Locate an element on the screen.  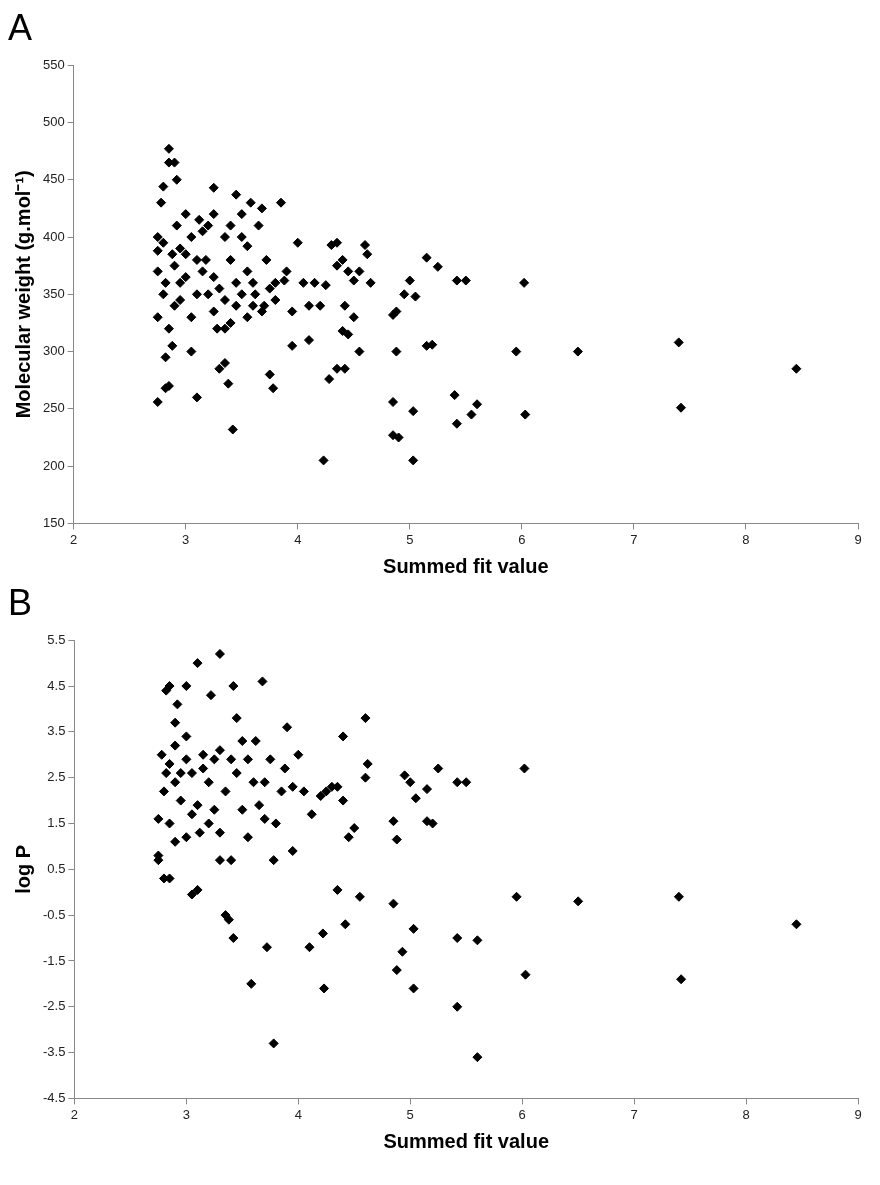
y-tick-label: 300 is located at coordinates (53, 351).